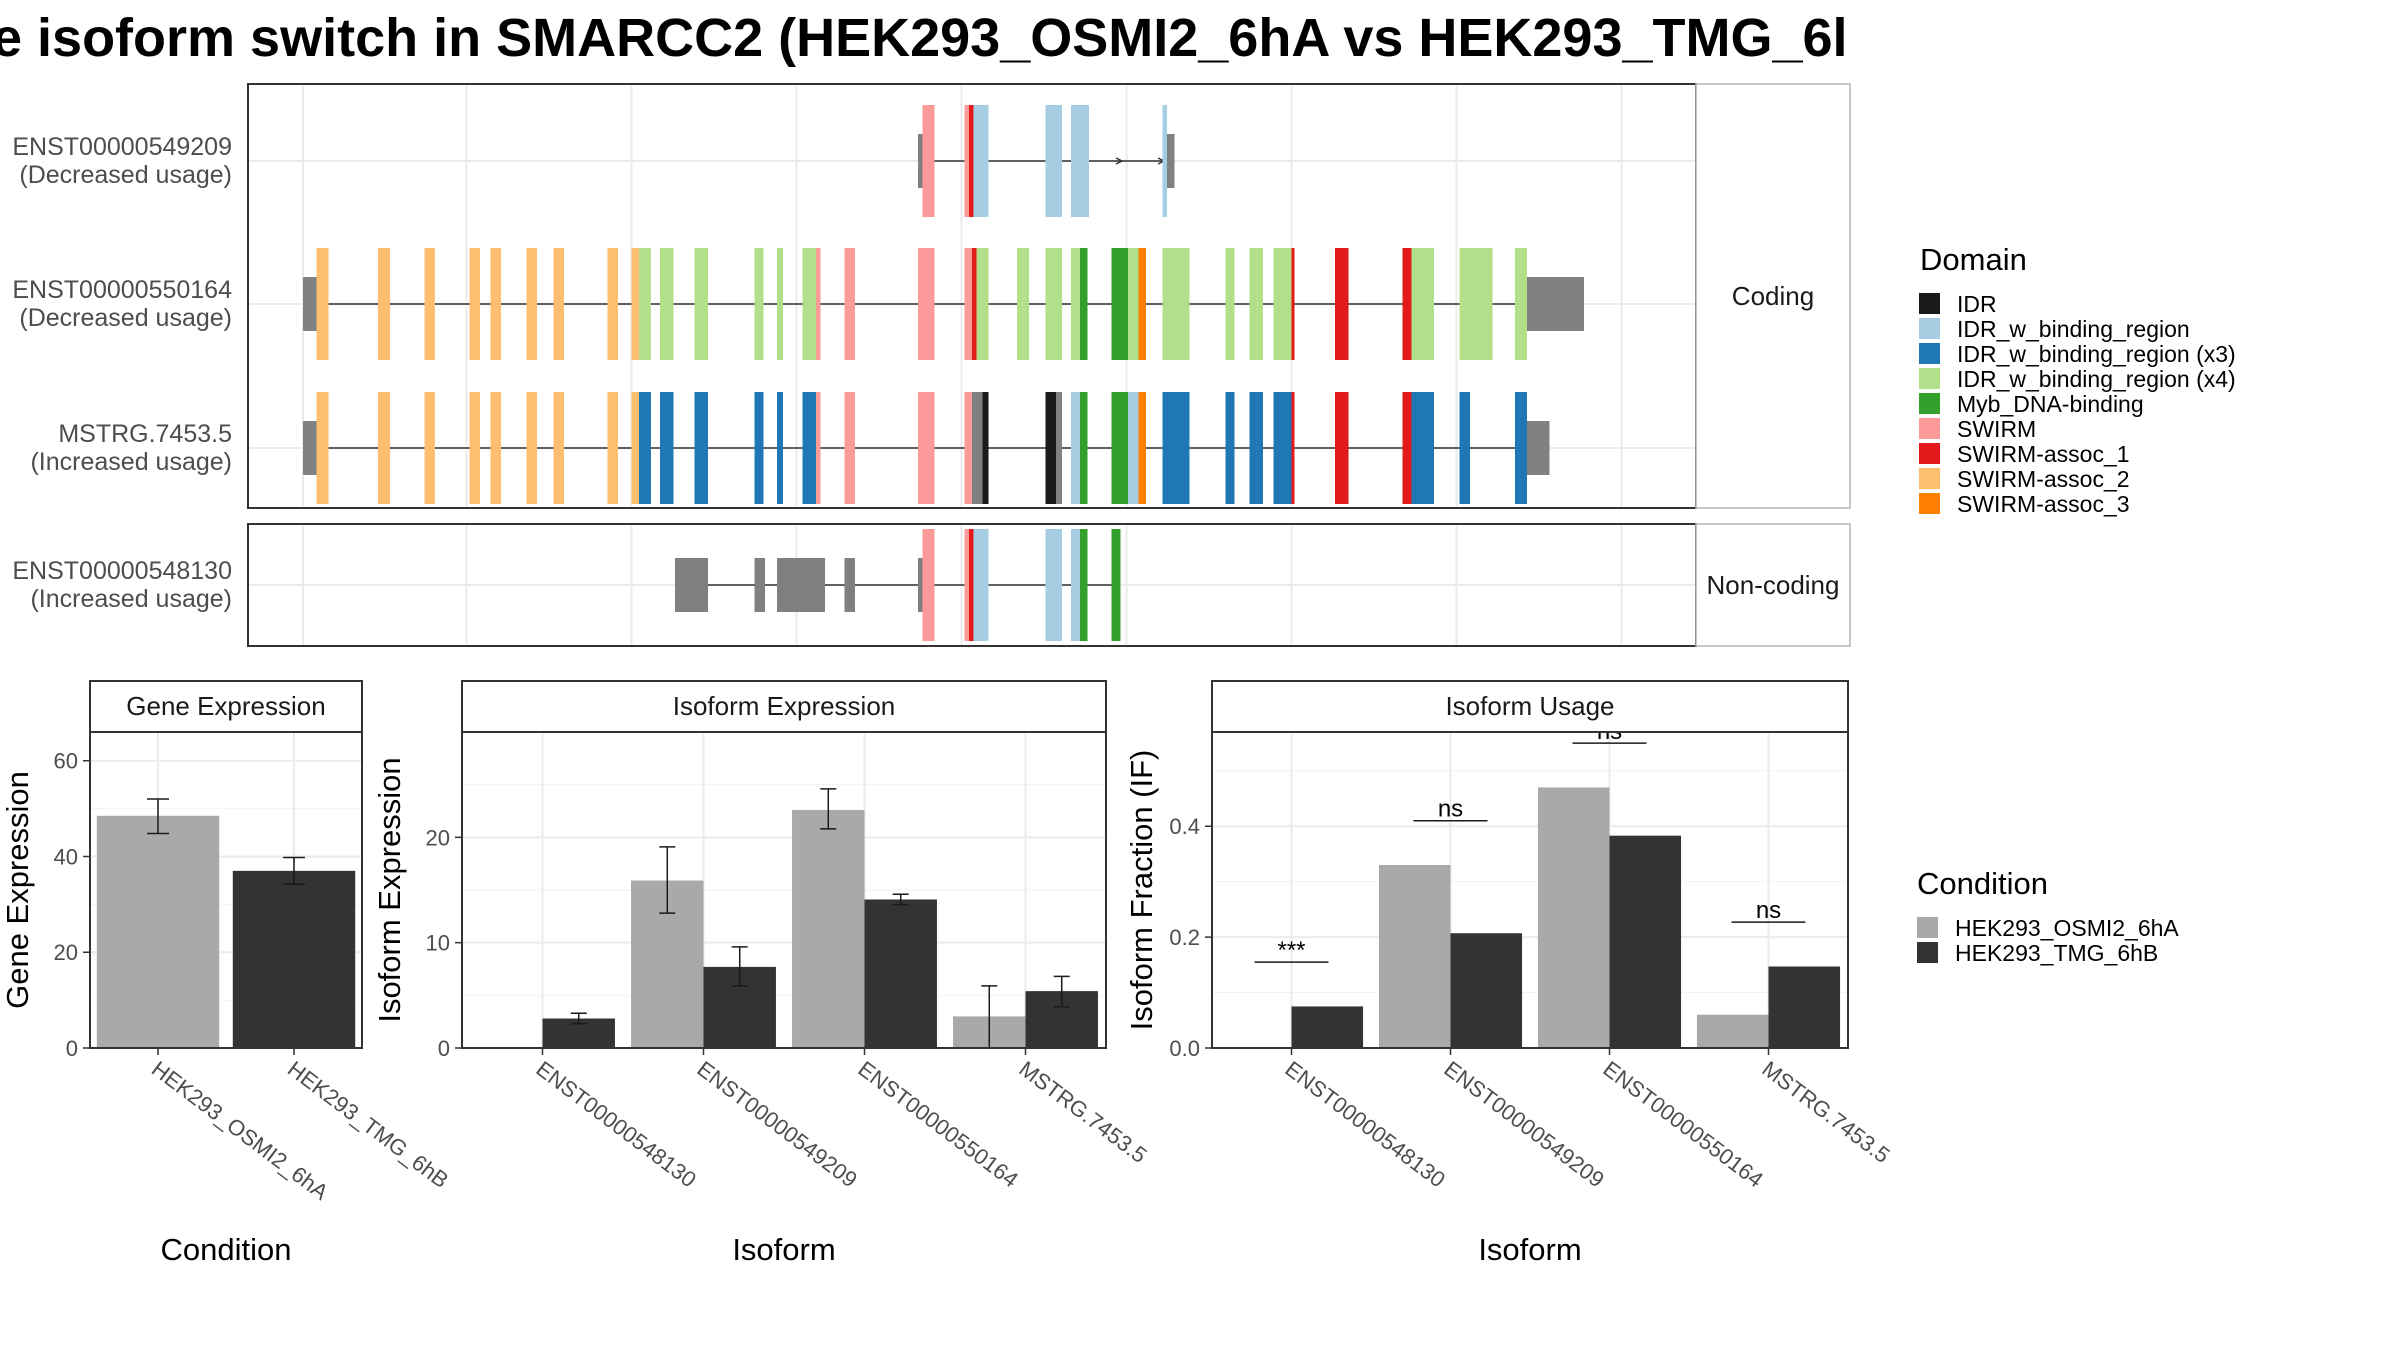 This screenshot has width=2400, height=1350. Describe the element at coordinates (438, 943) in the screenshot. I see `y-tick-label: 10` at that location.